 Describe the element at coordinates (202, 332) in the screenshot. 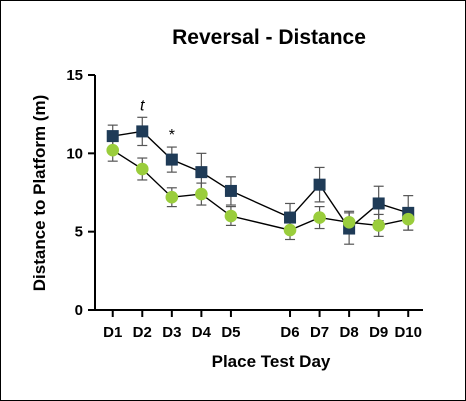

I see `x-tick-label: D4` at that location.